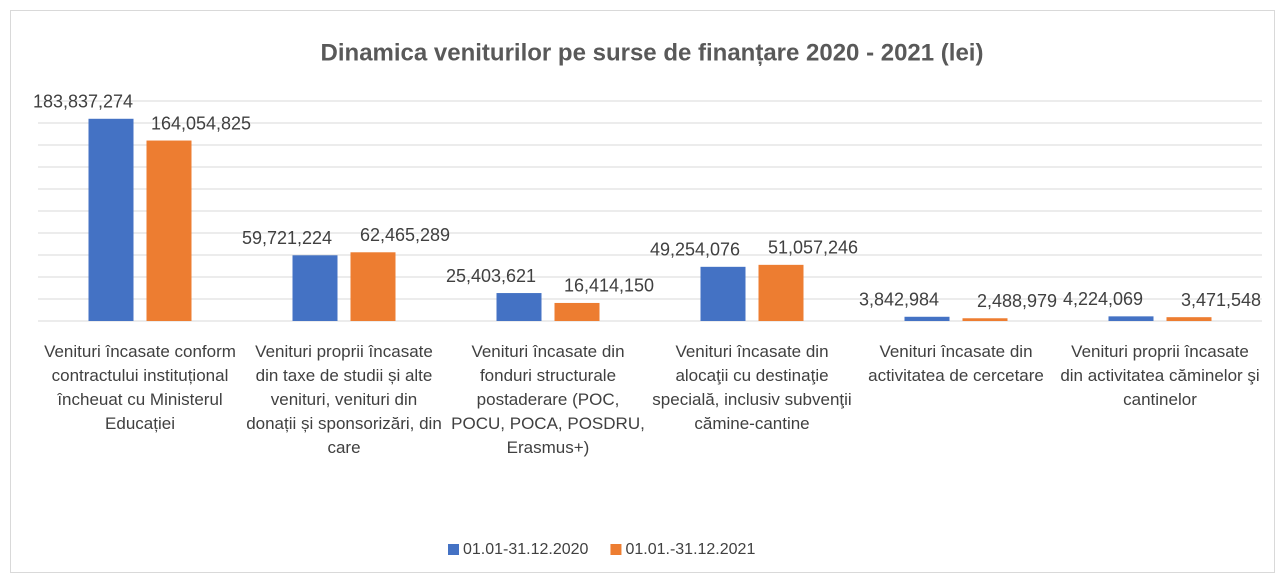  I want to click on data-label: 183,837,274, so click(83, 102).